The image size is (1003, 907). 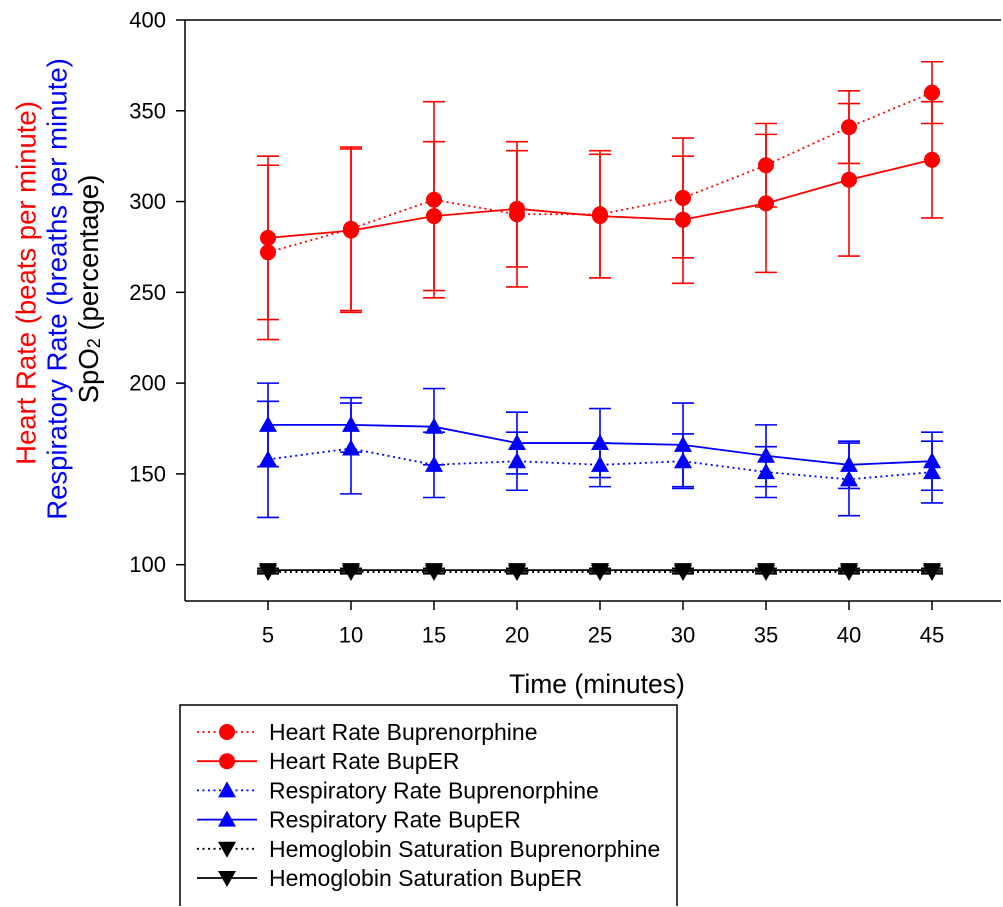 What do you see at coordinates (395, 820) in the screenshot?
I see `legend-label: Respiratory Rate BupER` at bounding box center [395, 820].